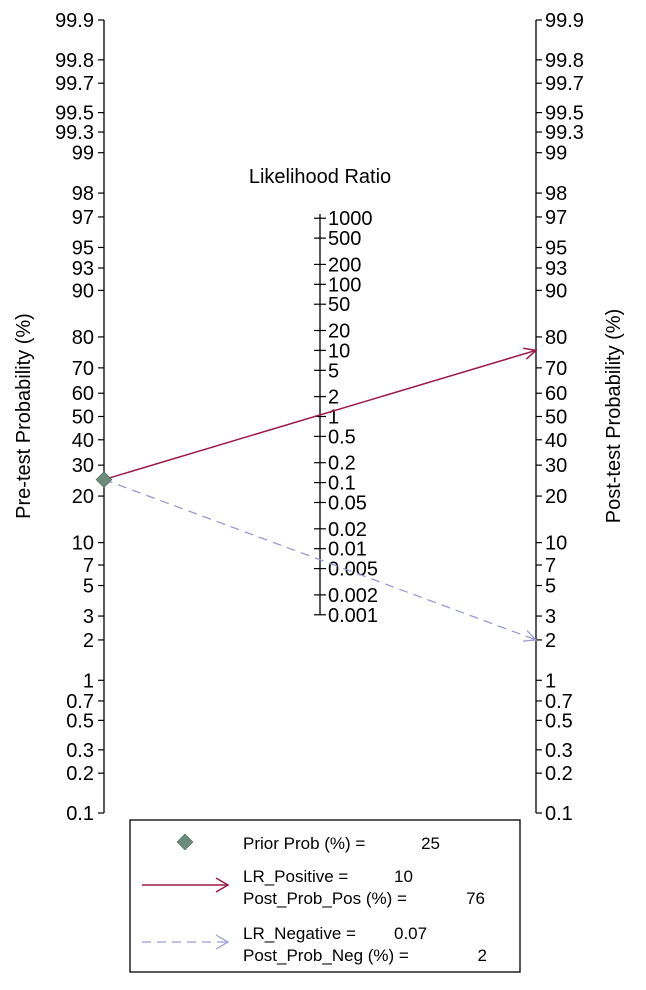 The height and width of the screenshot is (990, 646). I want to click on legend-lr-positive-value: 10, so click(403, 876).